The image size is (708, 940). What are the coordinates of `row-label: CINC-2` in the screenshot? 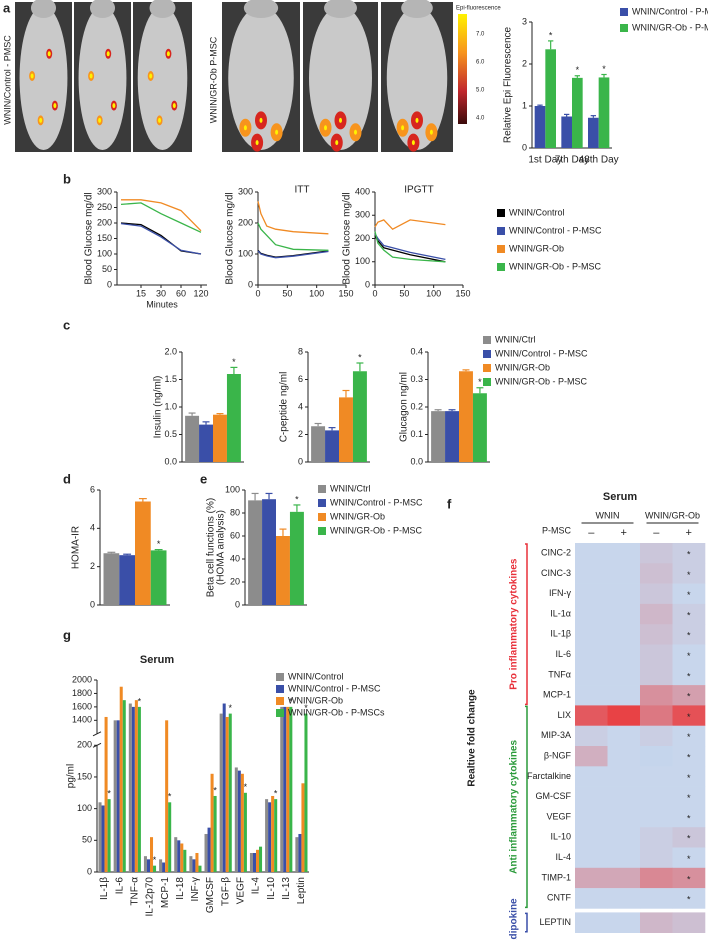 It's located at (556, 553).